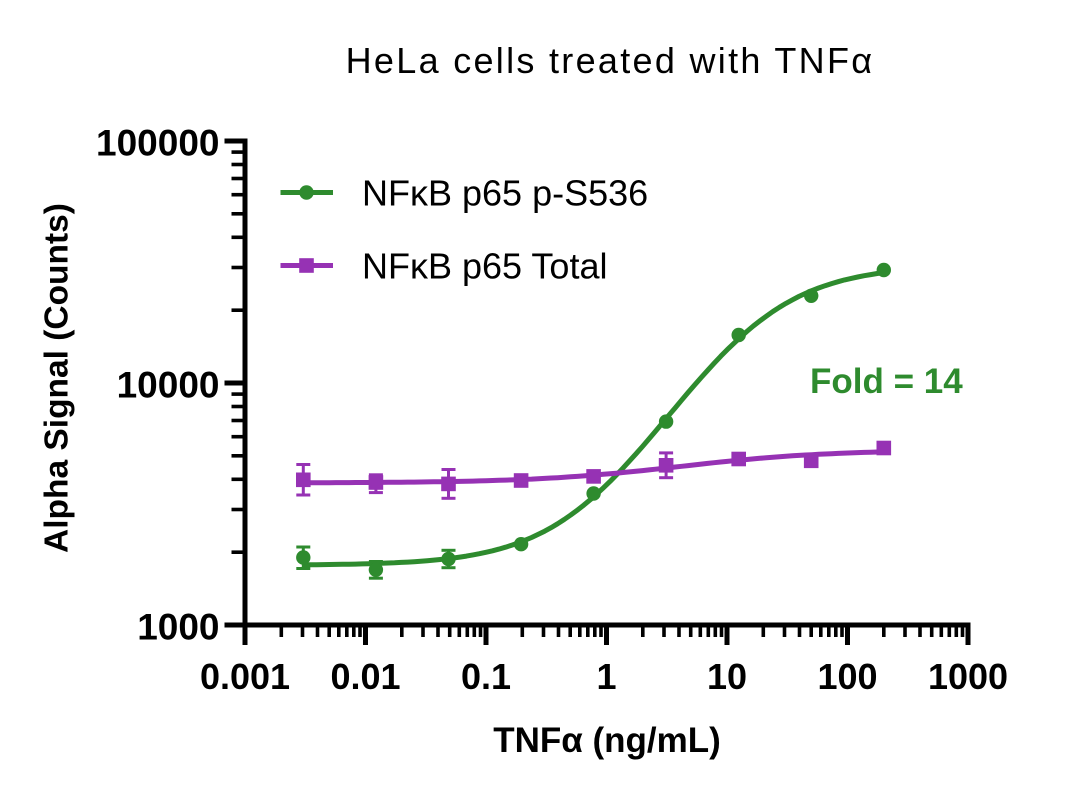  I want to click on svg-text: 100, so click(847, 676).